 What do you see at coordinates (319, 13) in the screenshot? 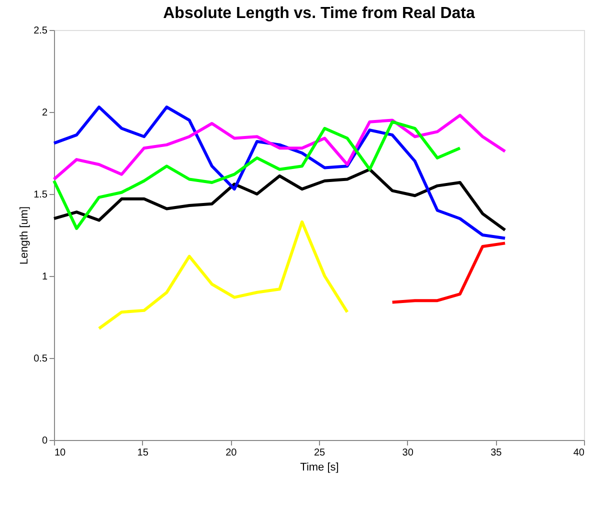
I see `chart-title: Absolute Length vs. Time from Real Data` at bounding box center [319, 13].